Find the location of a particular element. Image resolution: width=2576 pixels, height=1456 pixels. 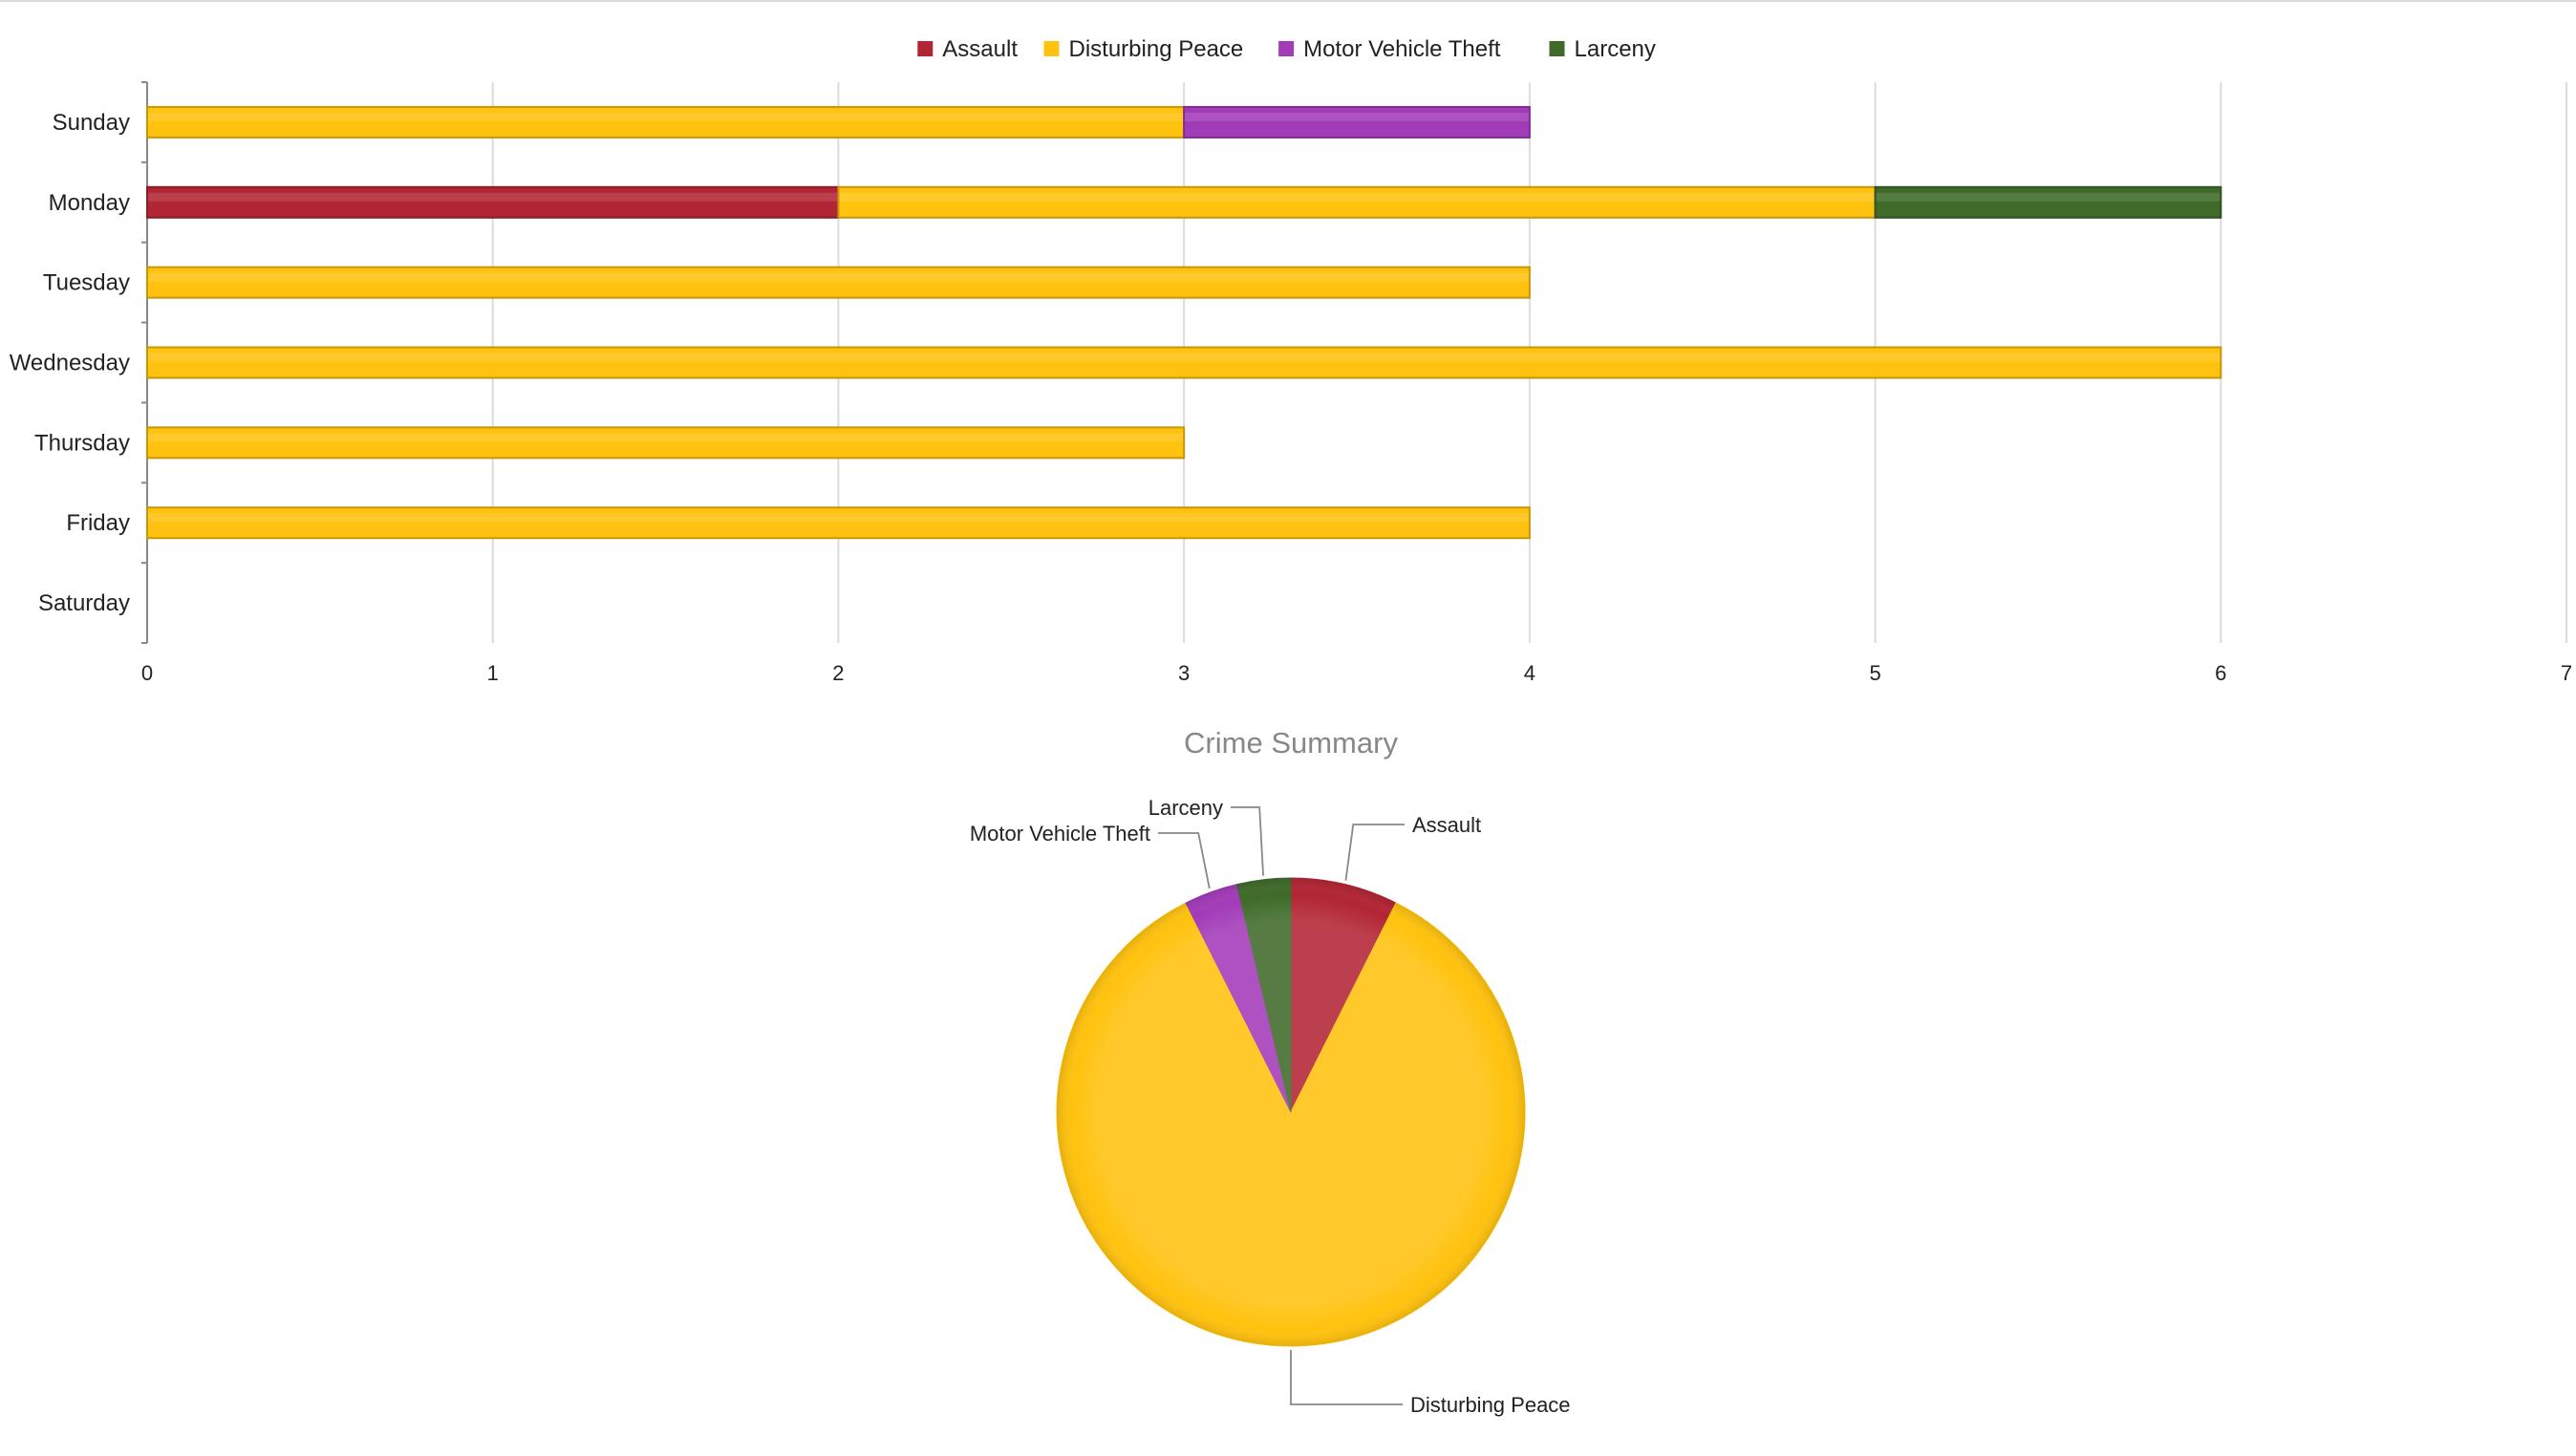

bar-monday-assault is located at coordinates (493, 202).